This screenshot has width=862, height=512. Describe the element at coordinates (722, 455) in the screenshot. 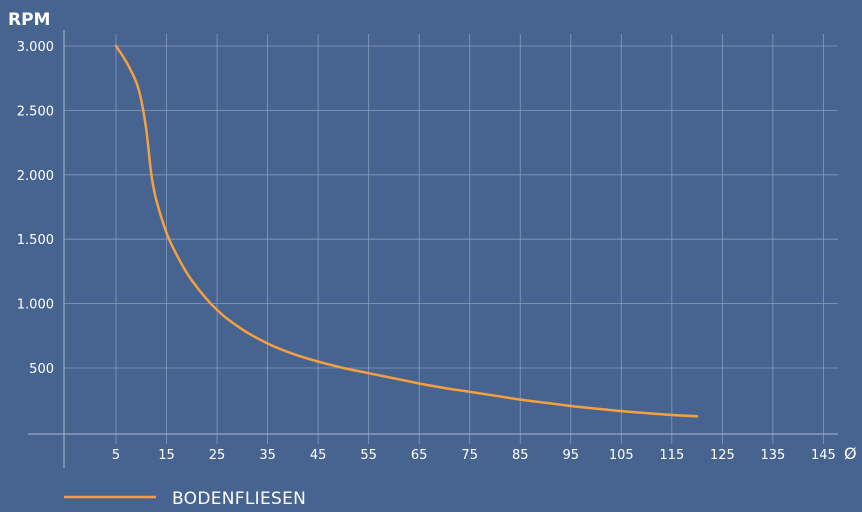

I see `x-tick-label: 125` at that location.